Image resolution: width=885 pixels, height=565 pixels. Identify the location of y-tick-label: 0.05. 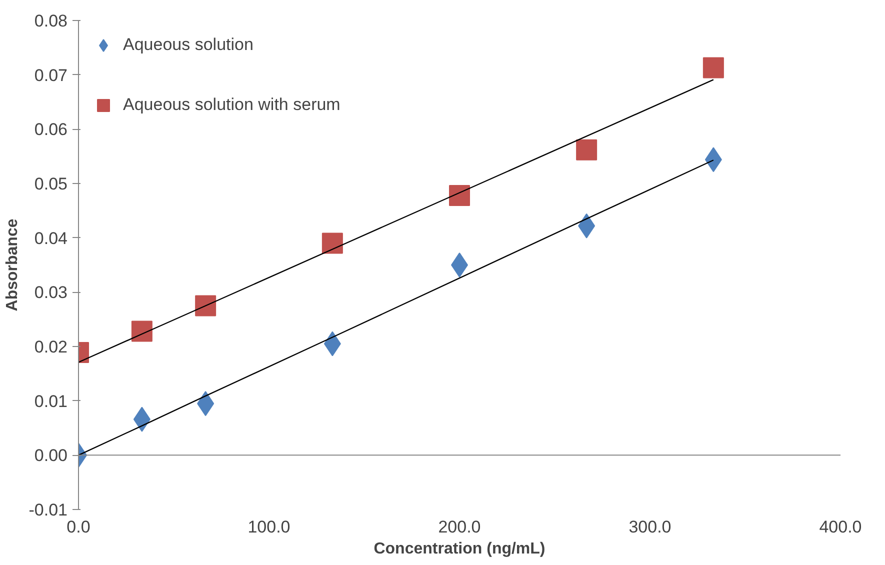
(51, 184).